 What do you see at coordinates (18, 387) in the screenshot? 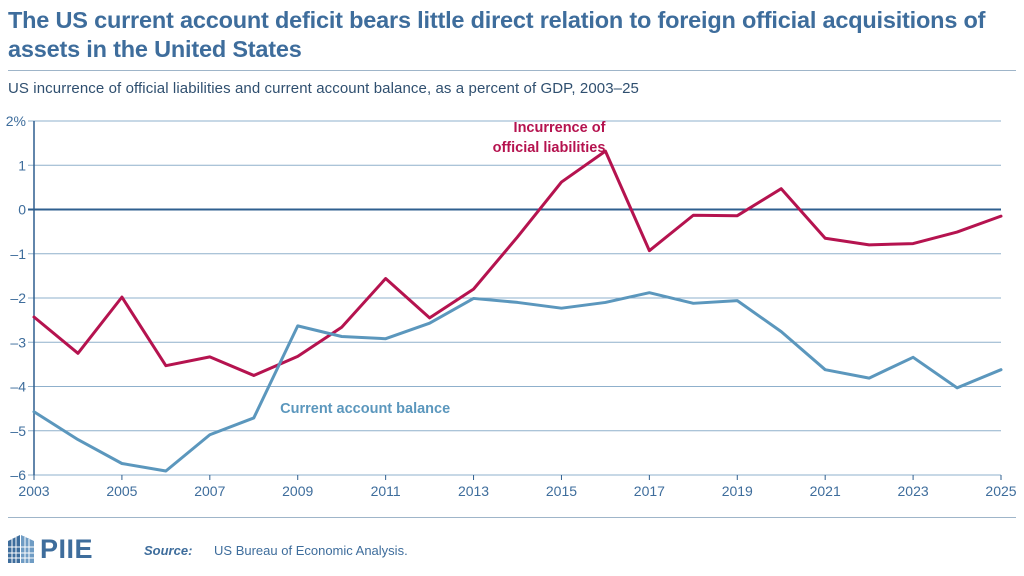
I see `y-tick-label: –4` at bounding box center [18, 387].